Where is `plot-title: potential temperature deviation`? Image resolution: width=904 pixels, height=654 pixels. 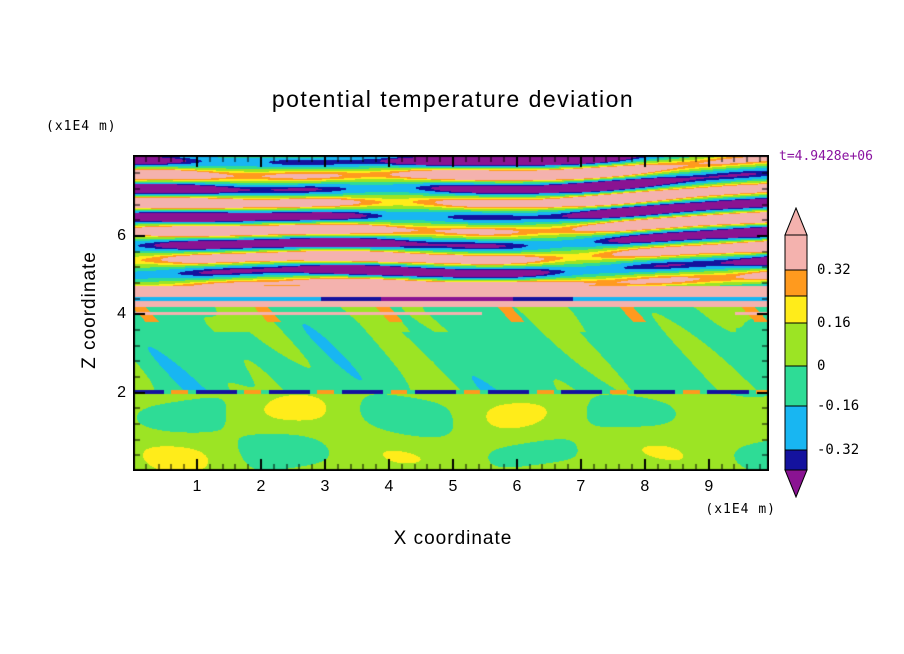
plot-title: potential temperature deviation is located at coordinates (453, 99).